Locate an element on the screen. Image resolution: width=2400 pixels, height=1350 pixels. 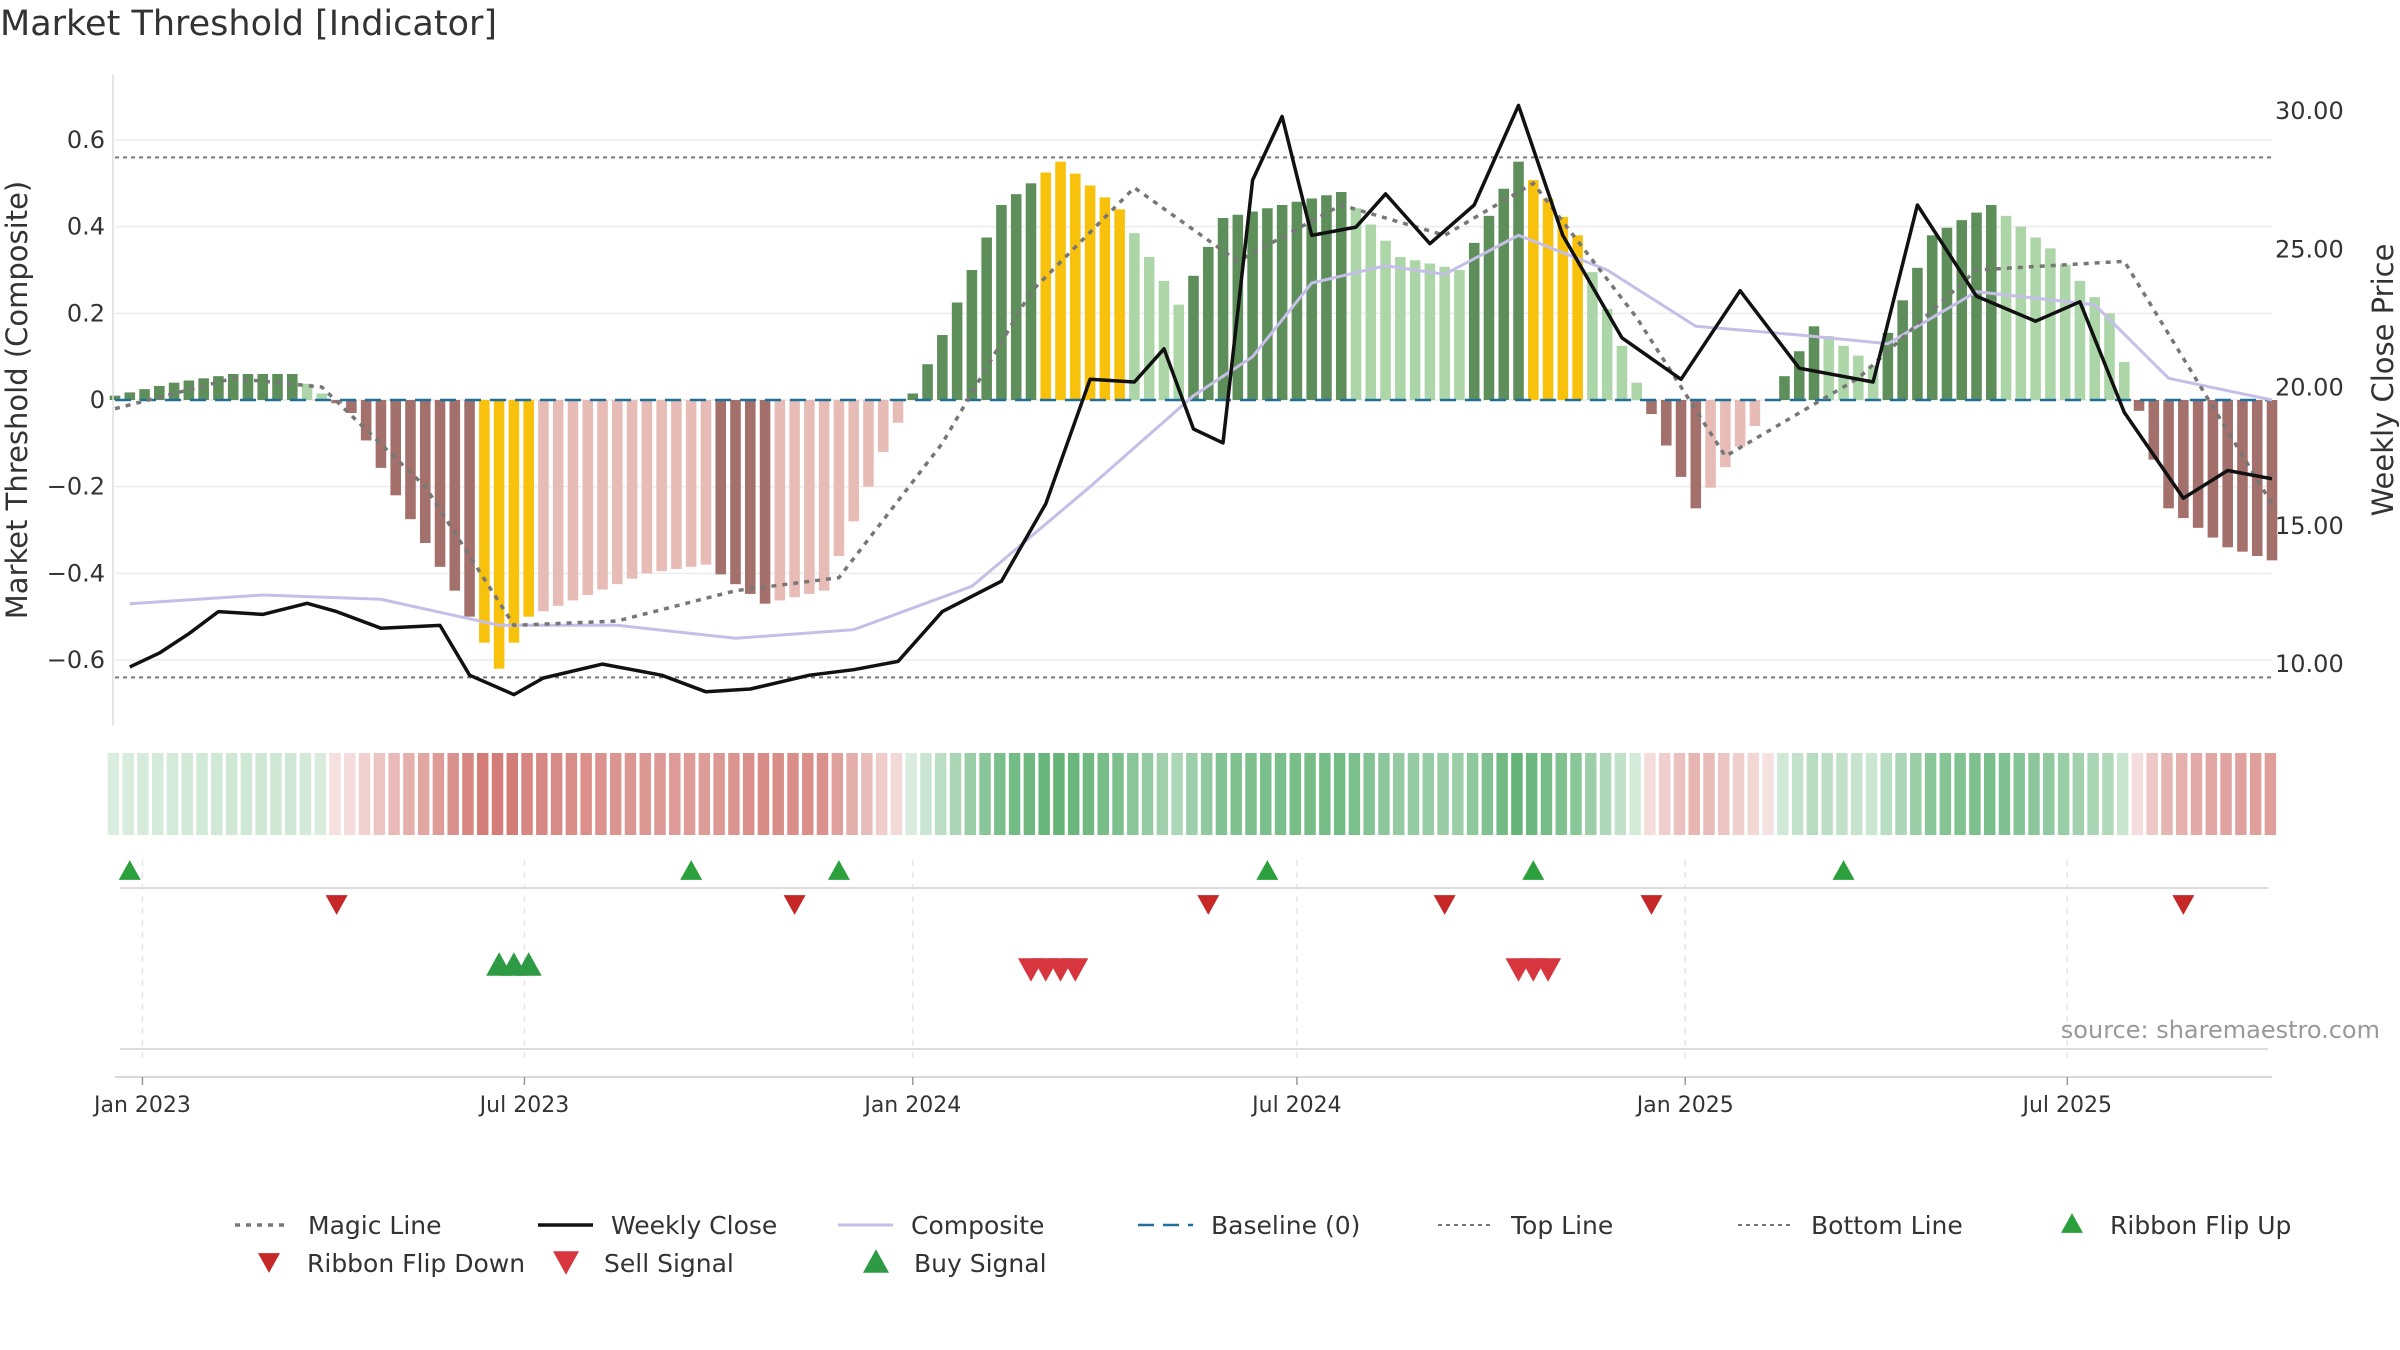
trend-ribbon is located at coordinates (1192, 794).